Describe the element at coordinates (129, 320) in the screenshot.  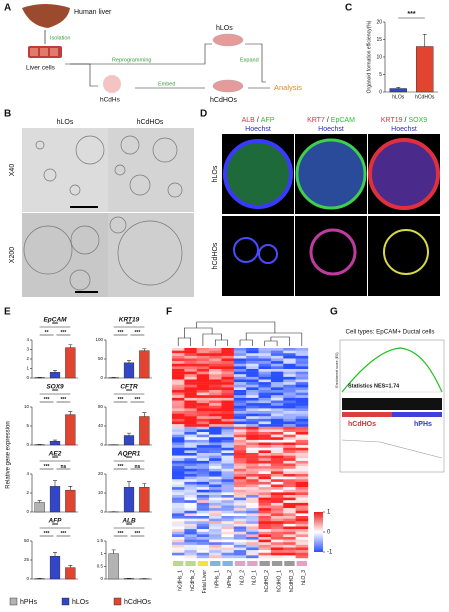
I see `chart-title: KRT19` at that location.